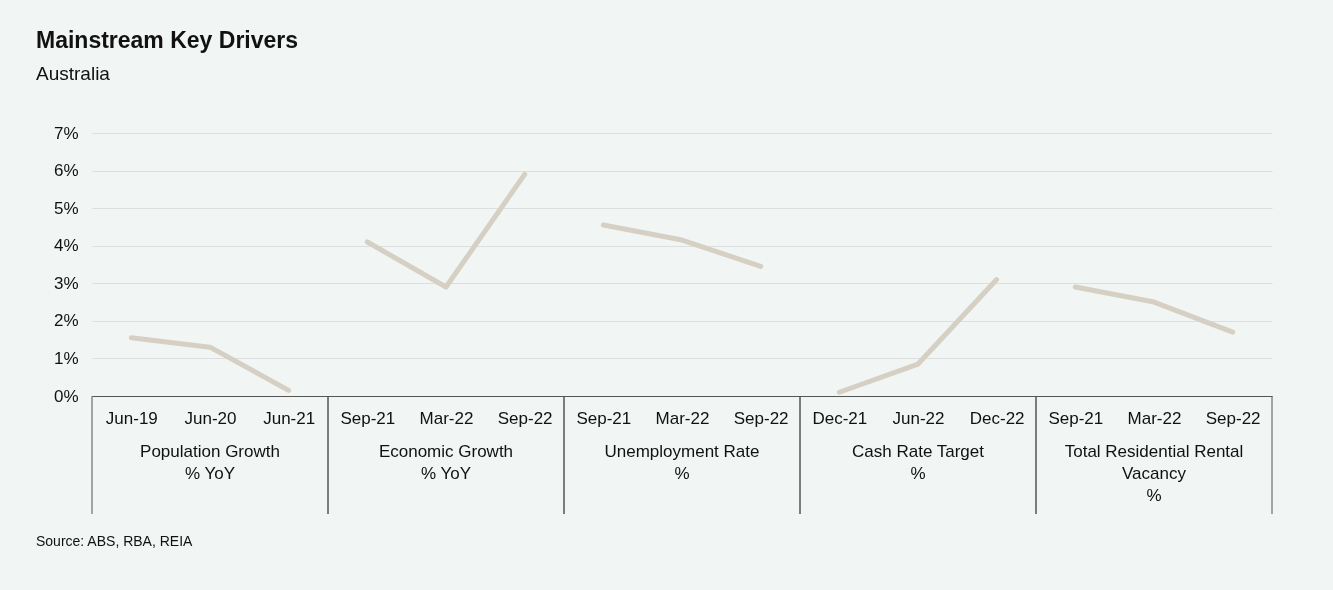 Image resolution: width=1333 pixels, height=590 pixels. Describe the element at coordinates (446, 462) in the screenshot. I see `text: Economic Growth % YoY` at that location.